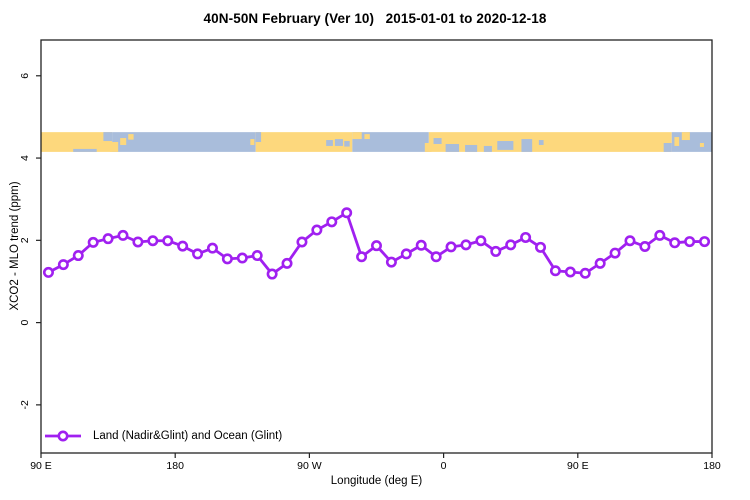 This screenshot has height=500, width=750. Describe the element at coordinates (188, 436) in the screenshot. I see `legend-label: Land (Nadir&Glint) and Ocean (Glint)` at that location.